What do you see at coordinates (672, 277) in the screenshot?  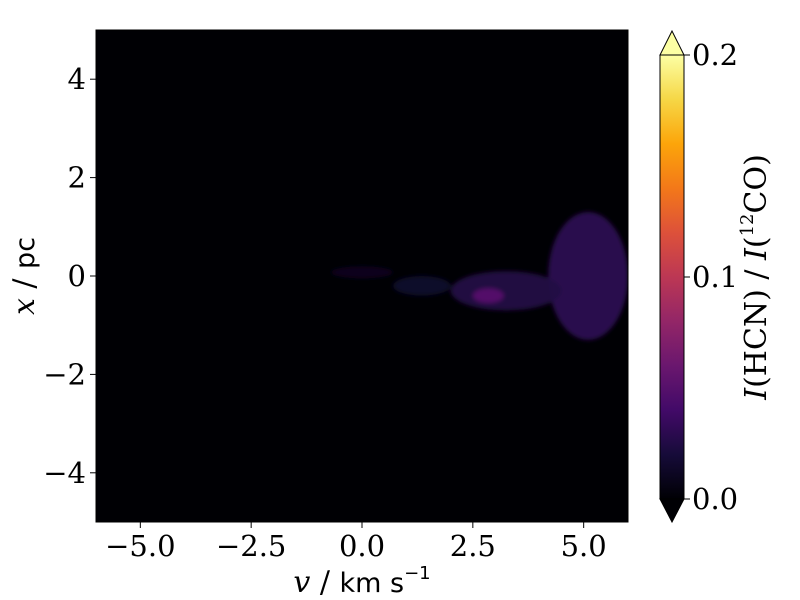 I see `colorbar-gradient` at bounding box center [672, 277].